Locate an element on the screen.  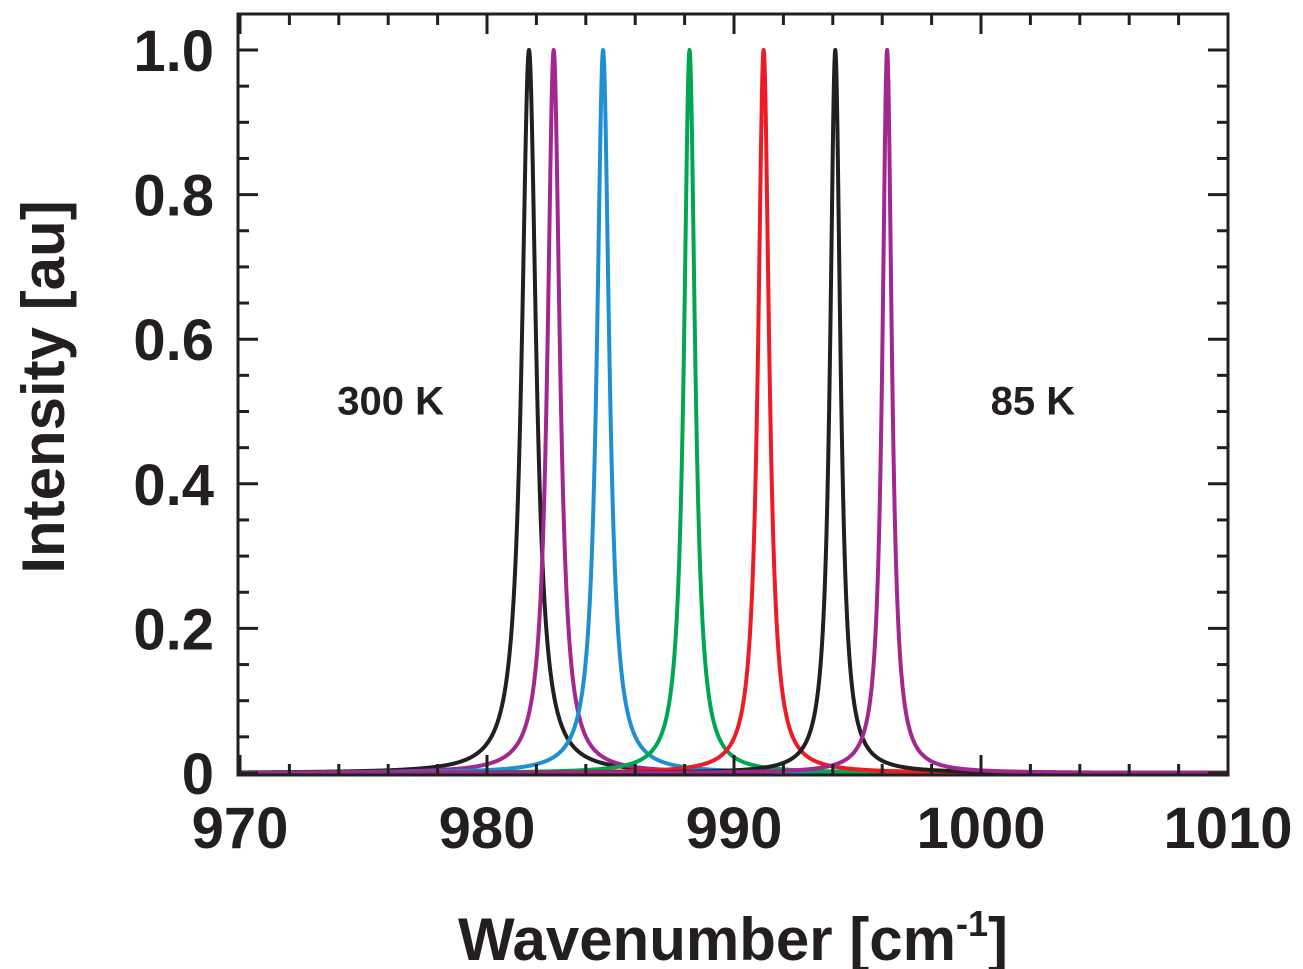
y-axis-title: Intensity [au] is located at coordinates (43, 386).